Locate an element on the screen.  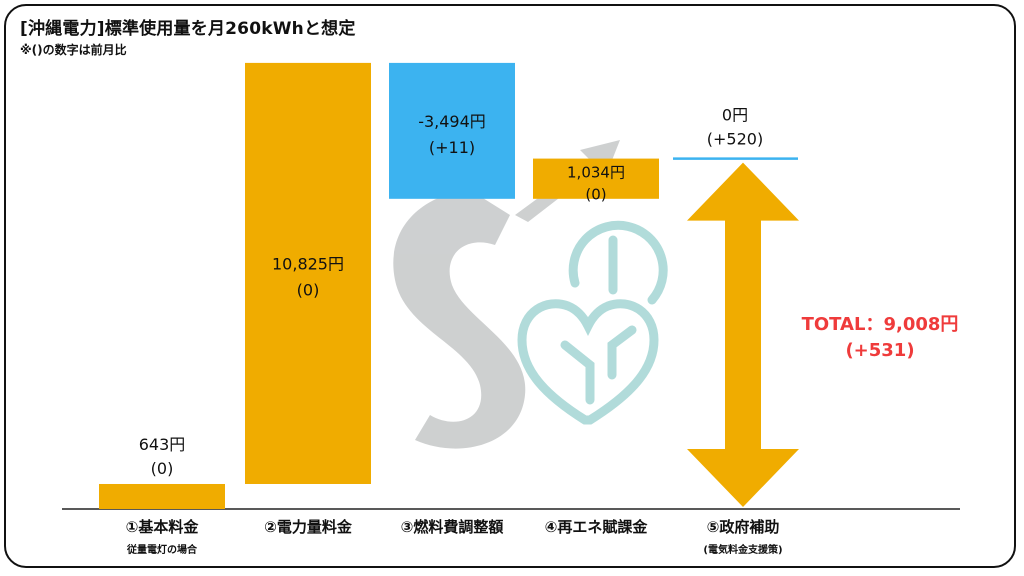
total-change-label: (+531) is located at coordinates (880, 350).